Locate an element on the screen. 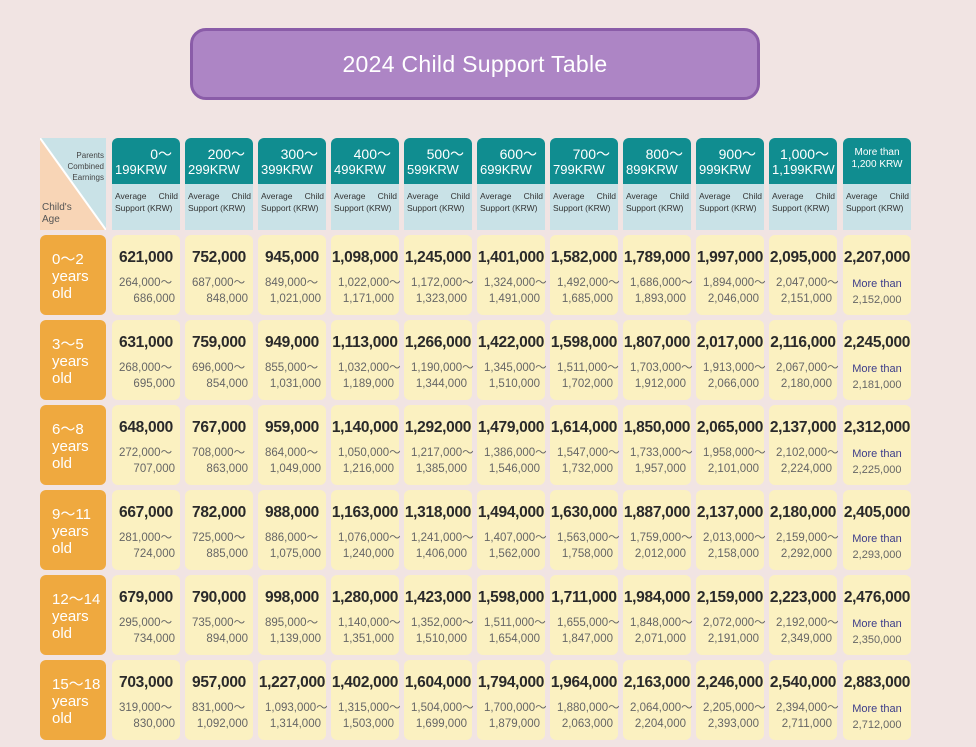 The width and height of the screenshot is (976, 747). earnings-range-end: 399KRW is located at coordinates (287, 169).